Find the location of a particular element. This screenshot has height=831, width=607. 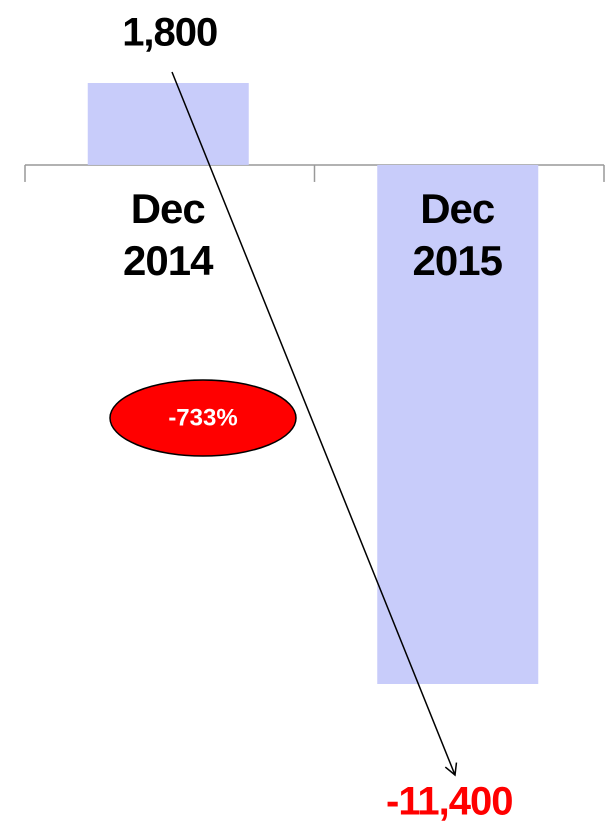

category-label: Dec 2014 is located at coordinates (168, 234).